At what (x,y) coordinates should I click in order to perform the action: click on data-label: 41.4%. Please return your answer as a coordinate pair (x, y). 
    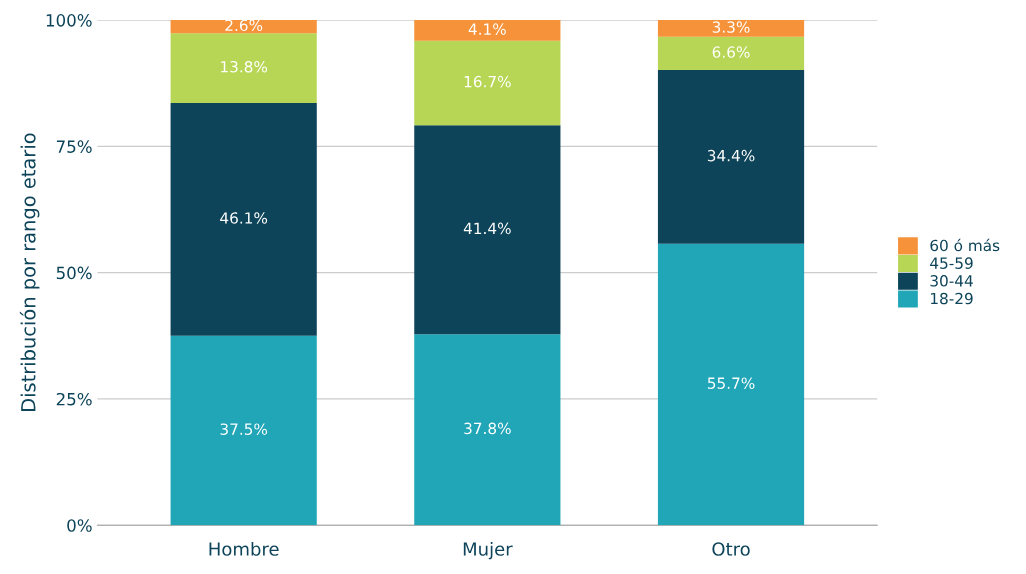
    Looking at the image, I should click on (487, 228).